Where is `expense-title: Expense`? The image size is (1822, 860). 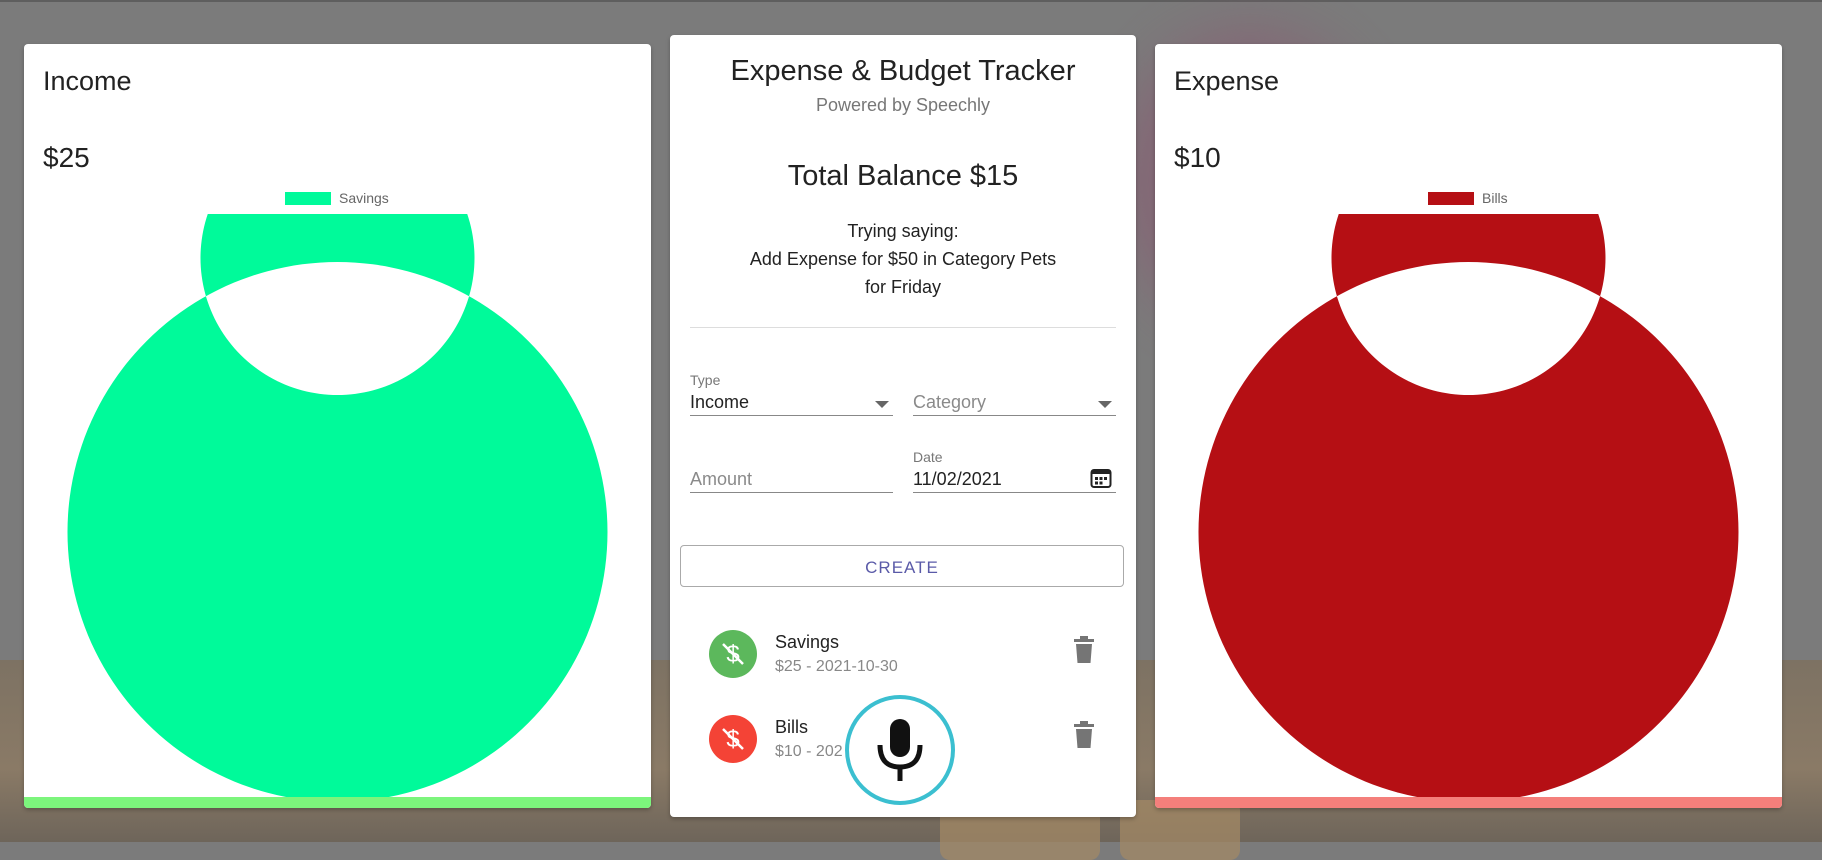
expense-title: Expense is located at coordinates (1227, 81).